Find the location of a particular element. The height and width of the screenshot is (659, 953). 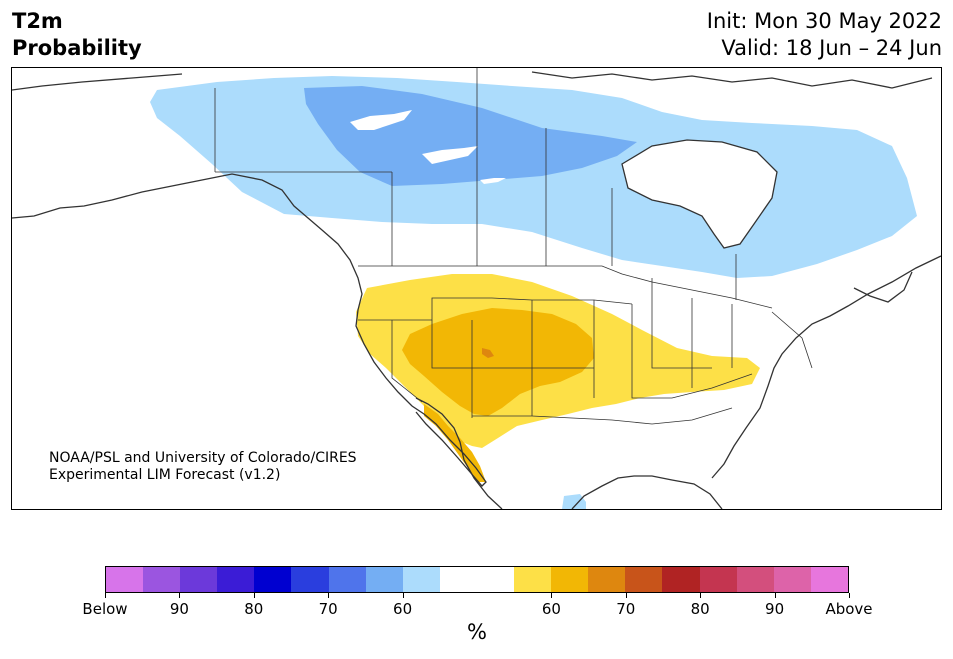

colorbar-tick-label: Above is located at coordinates (849, 609).